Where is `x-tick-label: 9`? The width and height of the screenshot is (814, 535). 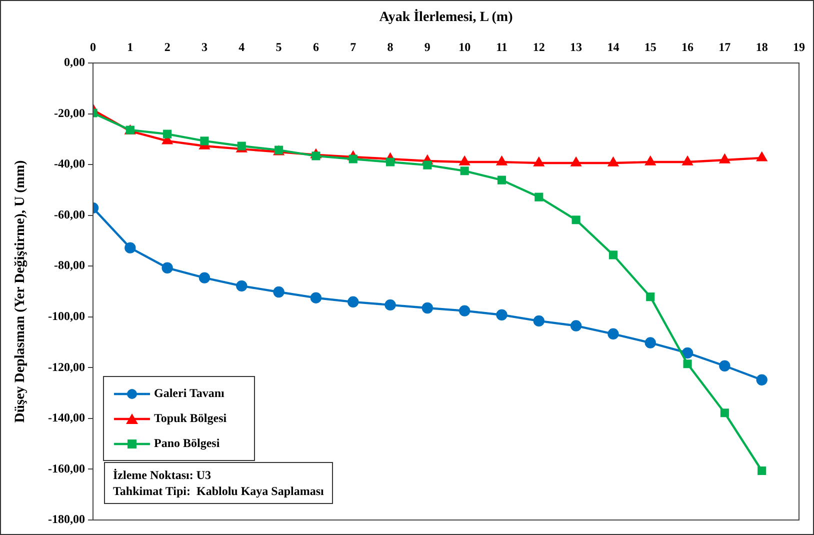
x-tick-label: 9 is located at coordinates (427, 47).